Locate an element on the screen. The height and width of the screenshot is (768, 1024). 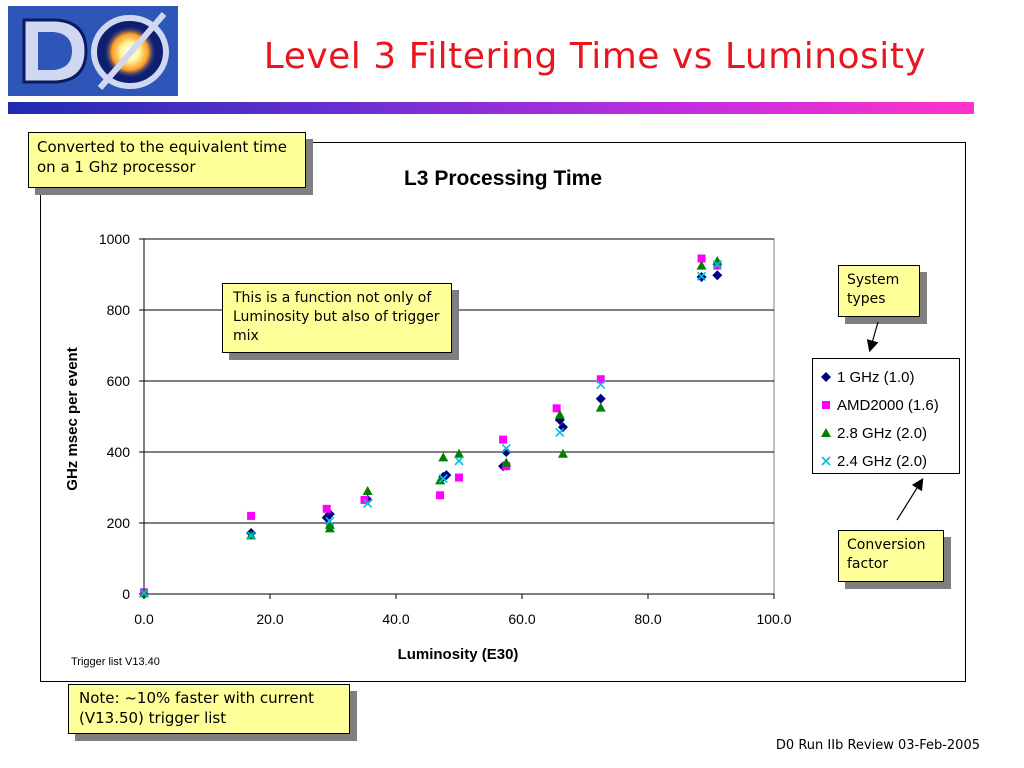
legend-label: AMD2000 (1.6) is located at coordinates (888, 405).